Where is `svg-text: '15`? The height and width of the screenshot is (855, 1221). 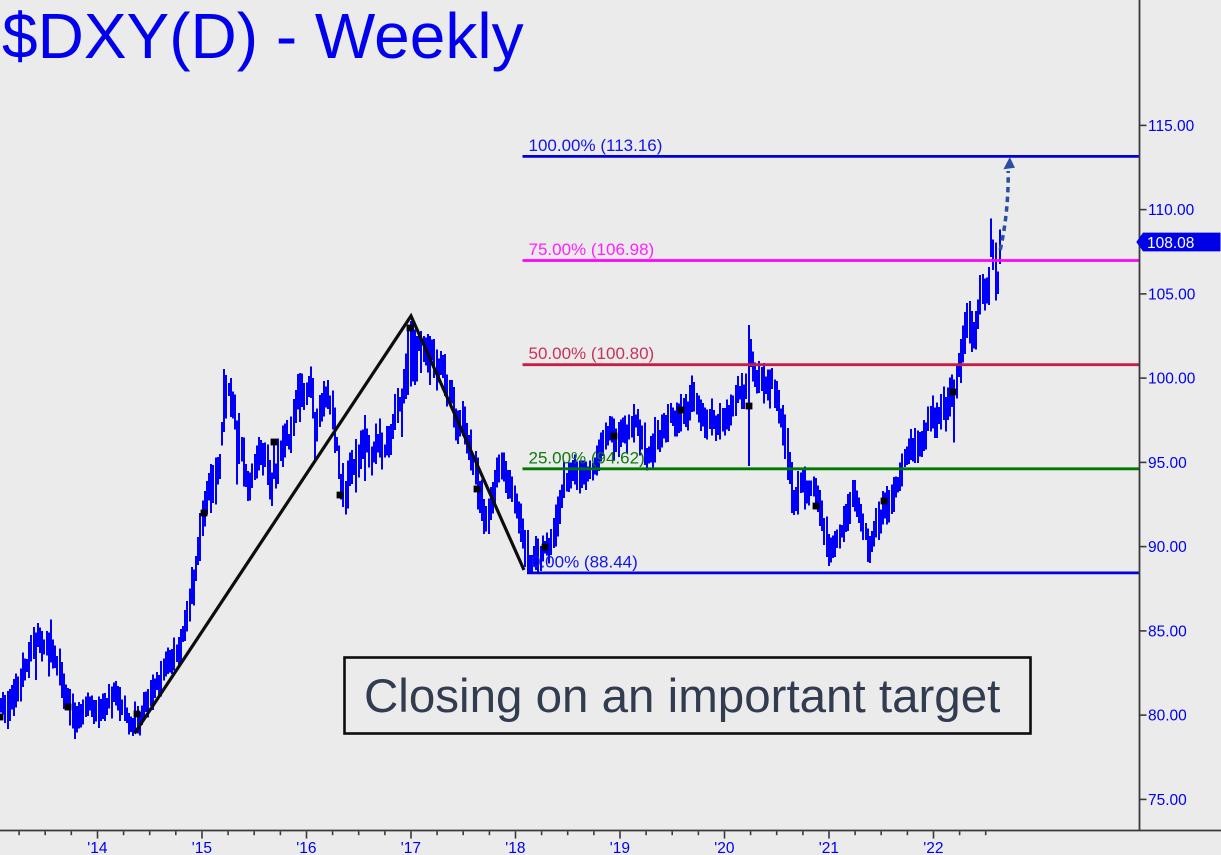 svg-text: '15 is located at coordinates (202, 847).